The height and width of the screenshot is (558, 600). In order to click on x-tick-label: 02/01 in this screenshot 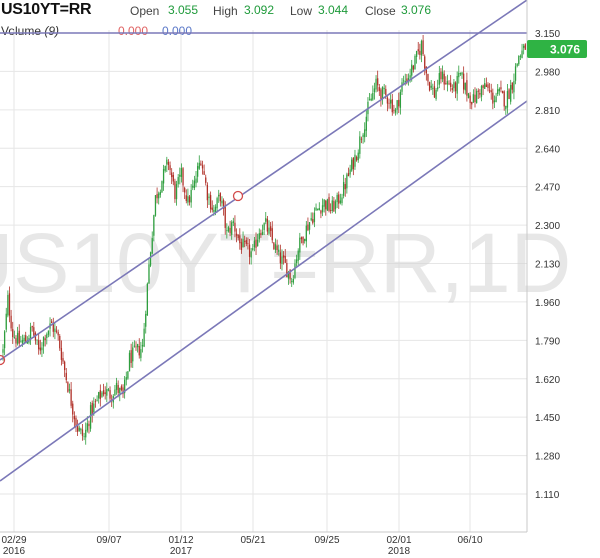, I will do `click(398, 540)`.